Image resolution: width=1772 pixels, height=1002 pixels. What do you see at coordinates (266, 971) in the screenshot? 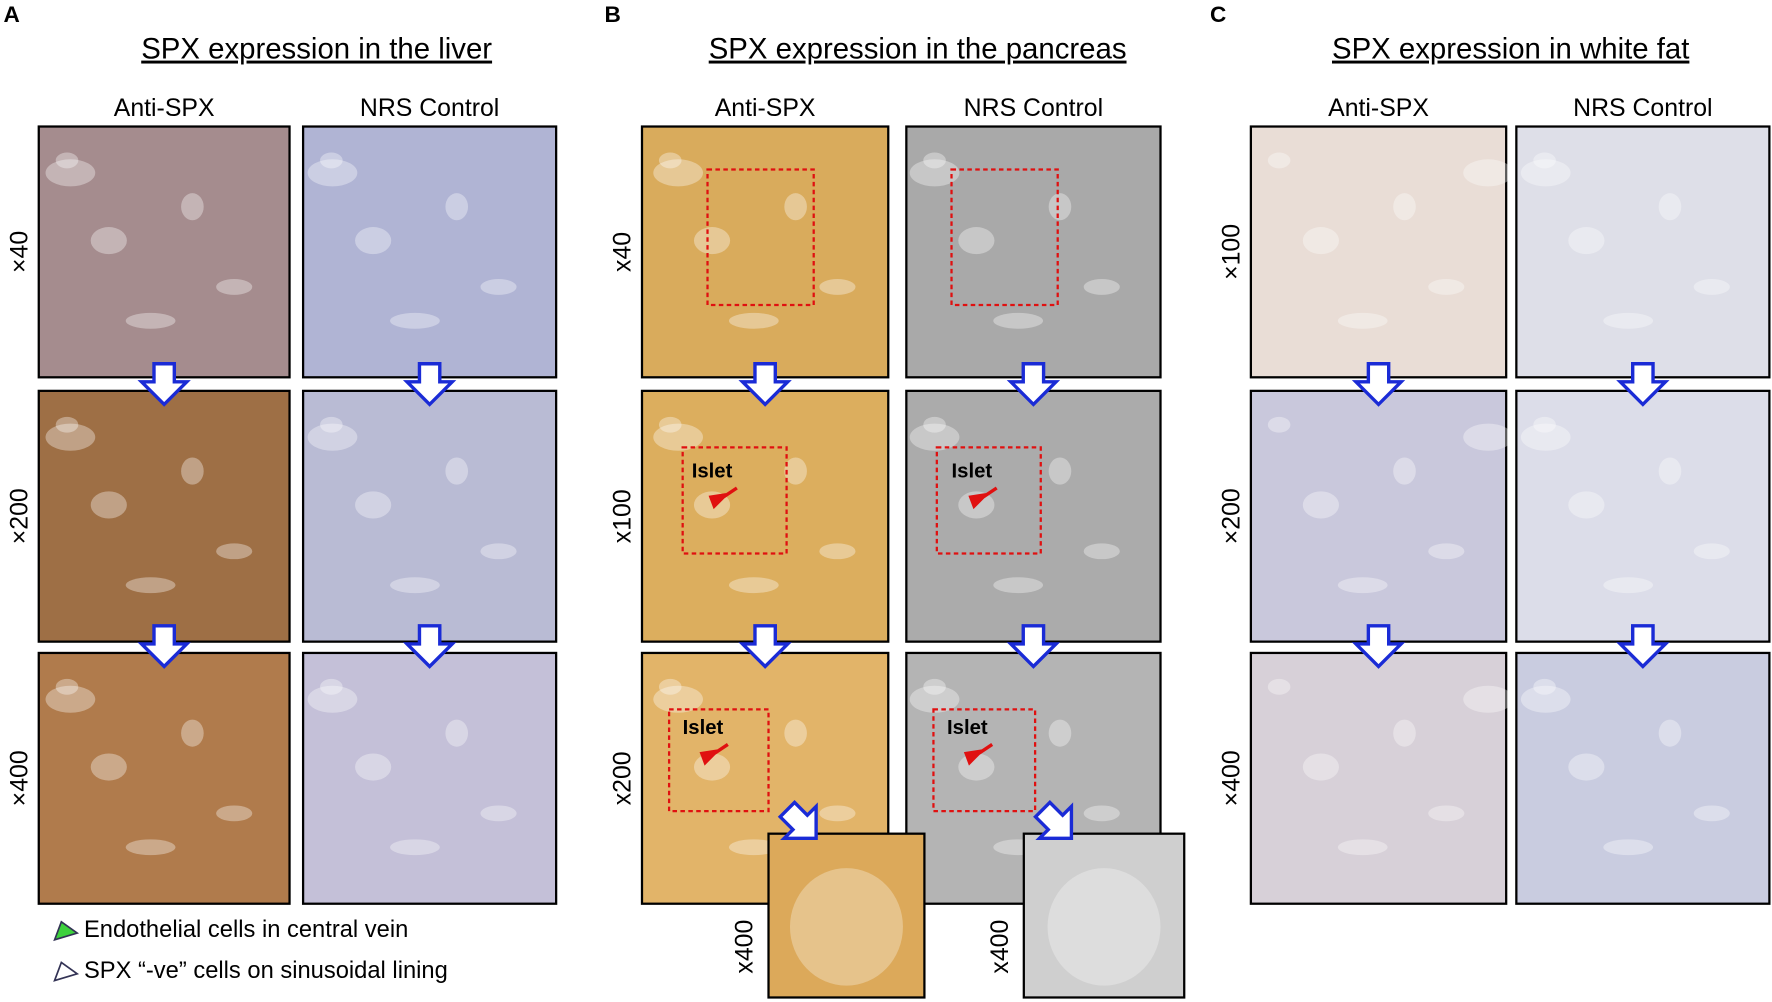
I see `legend-text: SPX “-ve” cells on sinusoidal lining` at bounding box center [266, 971].